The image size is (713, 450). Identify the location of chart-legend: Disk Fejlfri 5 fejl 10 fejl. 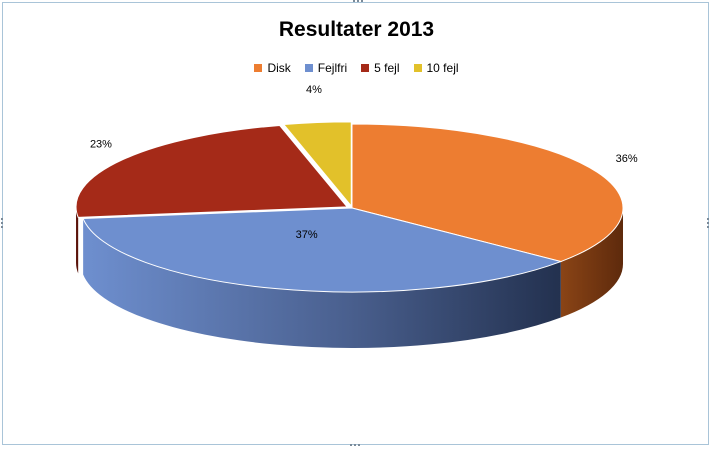
(356, 68).